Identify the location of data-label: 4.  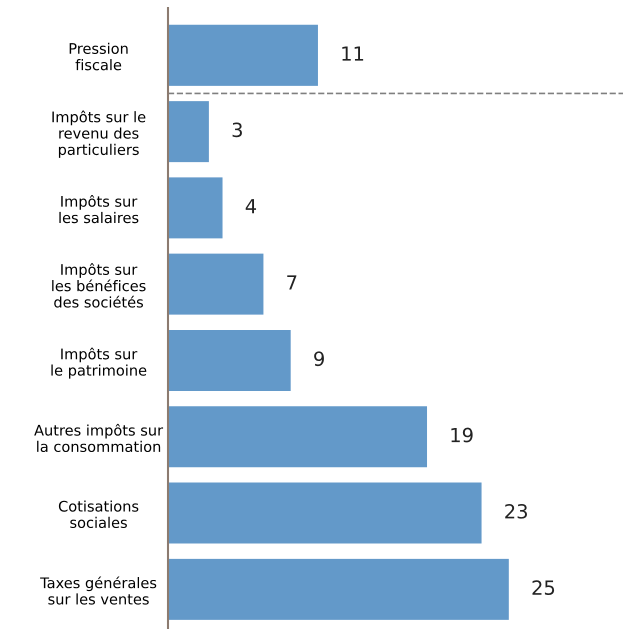
(251, 206).